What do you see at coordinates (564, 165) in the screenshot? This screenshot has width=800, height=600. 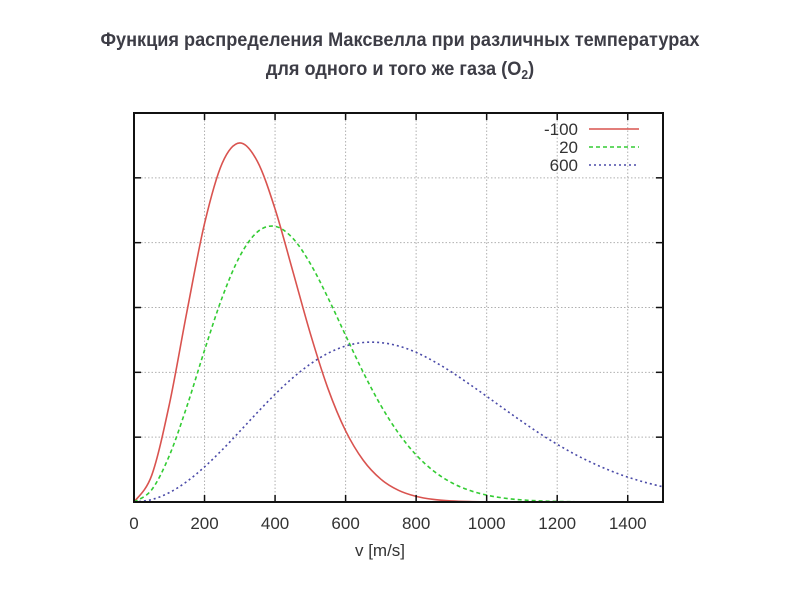 I see `legend-label: 600` at bounding box center [564, 165].